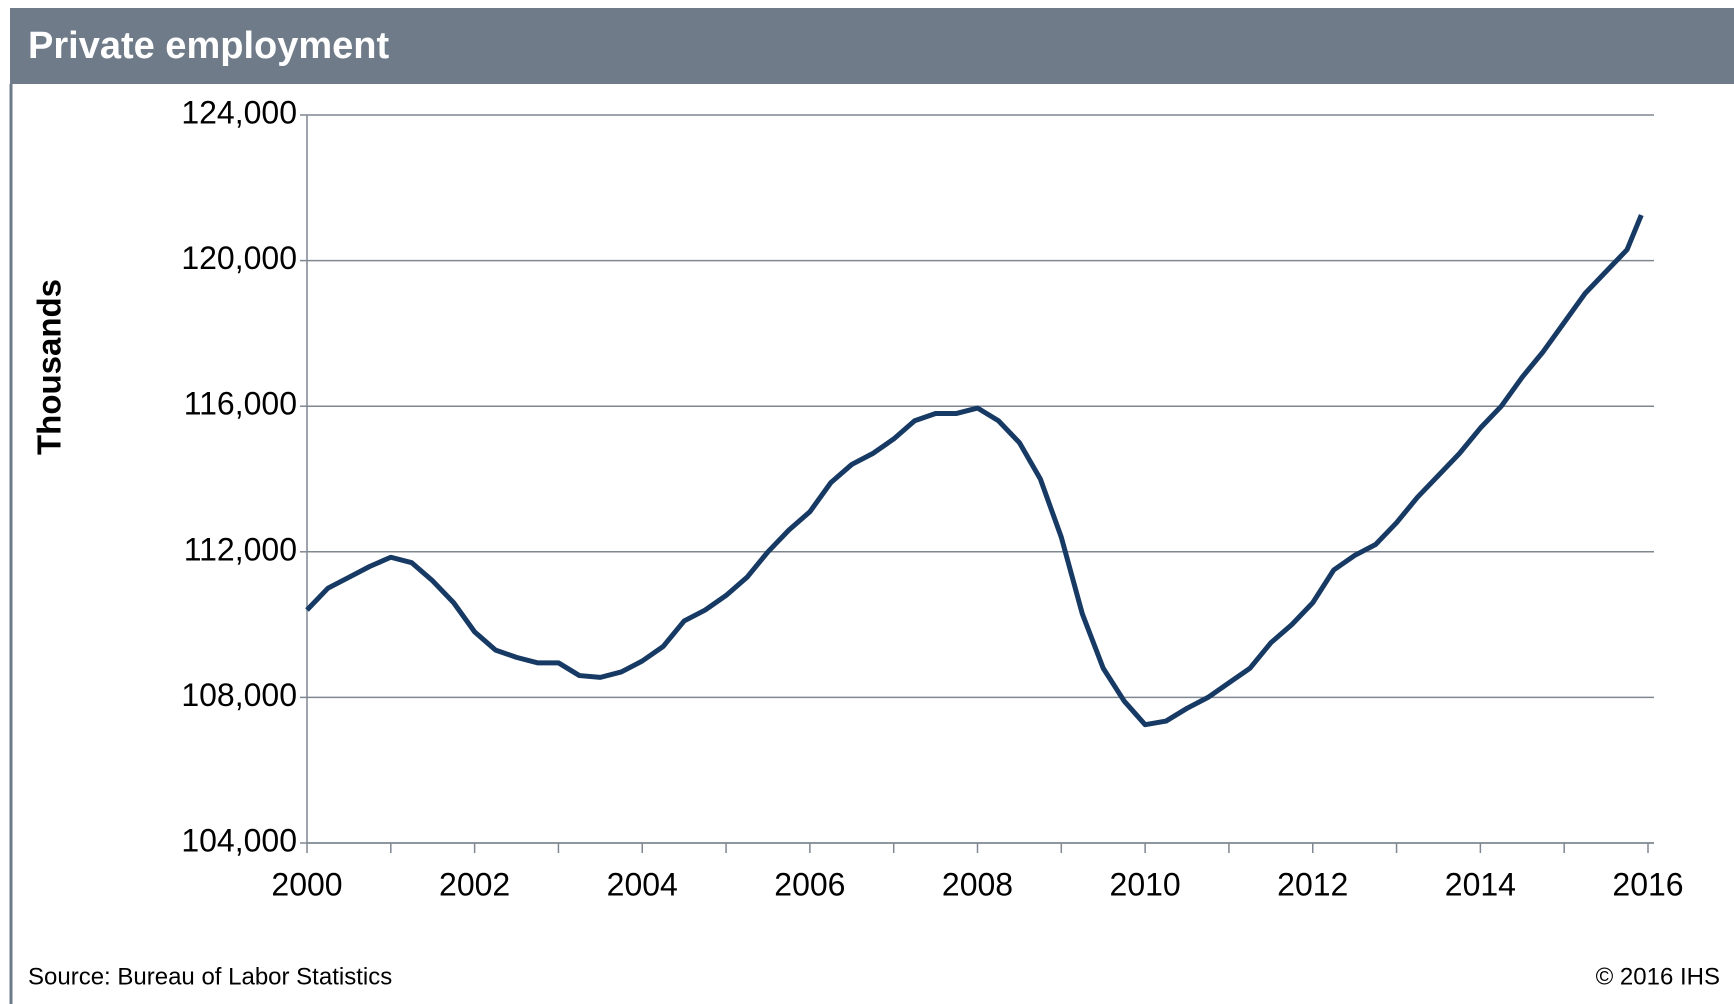 The width and height of the screenshot is (1734, 1004). I want to click on source: Source: Bureau of Labor Statistics, so click(210, 976).